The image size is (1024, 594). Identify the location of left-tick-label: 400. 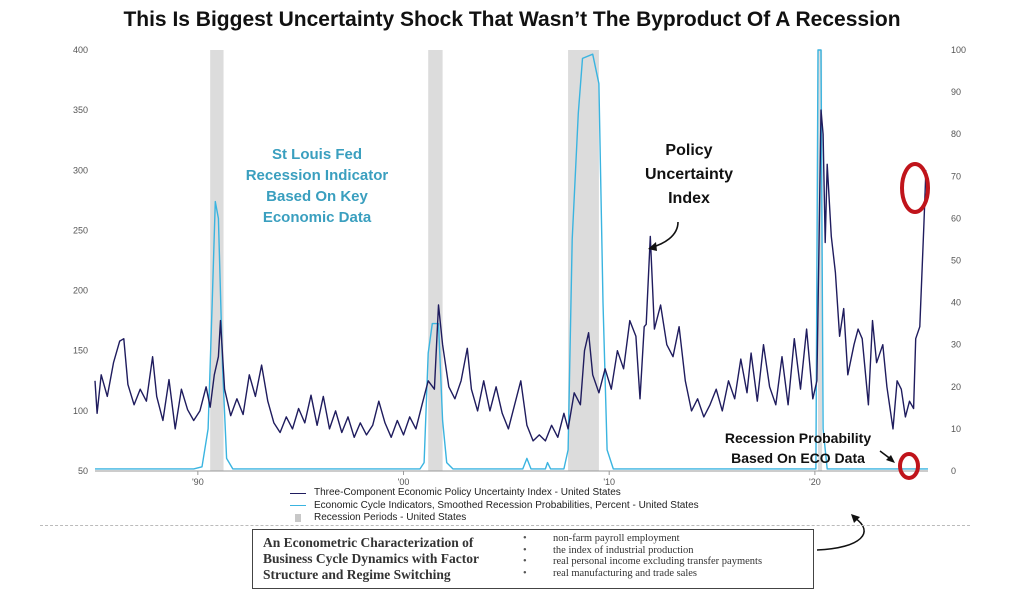
(80, 50).